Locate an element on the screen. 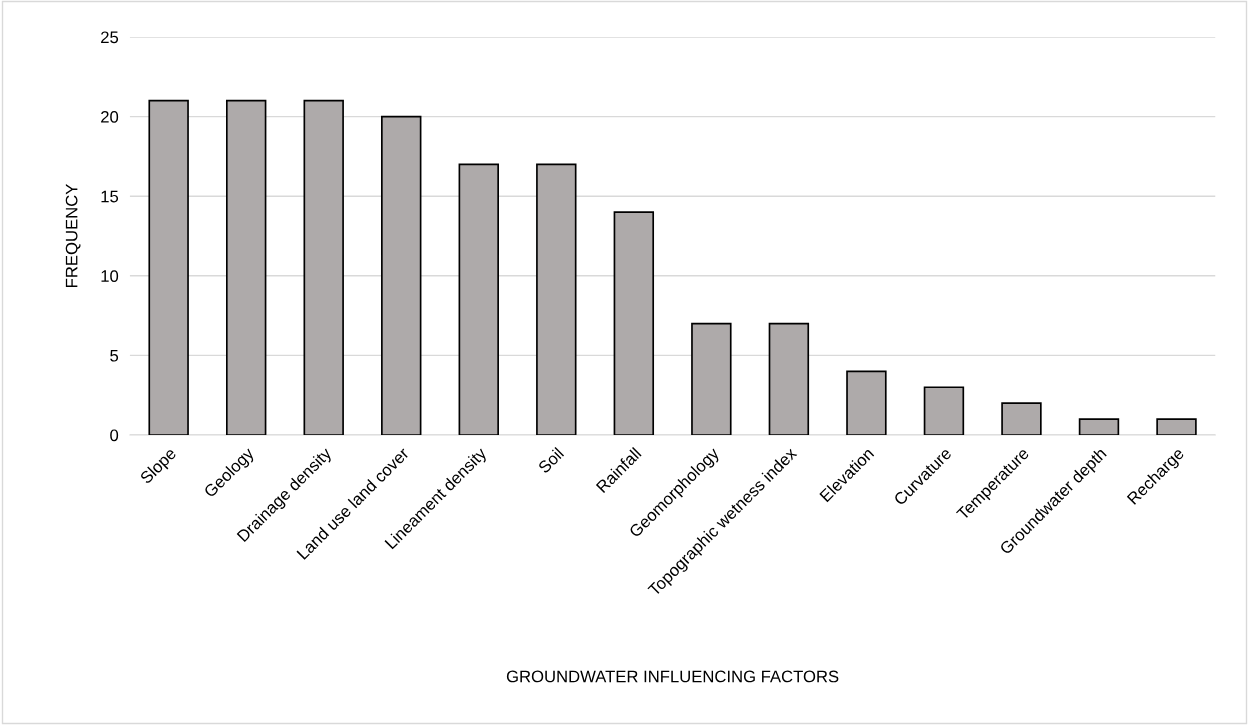 The height and width of the screenshot is (725, 1249). y-tick-label: 5 is located at coordinates (114, 355).